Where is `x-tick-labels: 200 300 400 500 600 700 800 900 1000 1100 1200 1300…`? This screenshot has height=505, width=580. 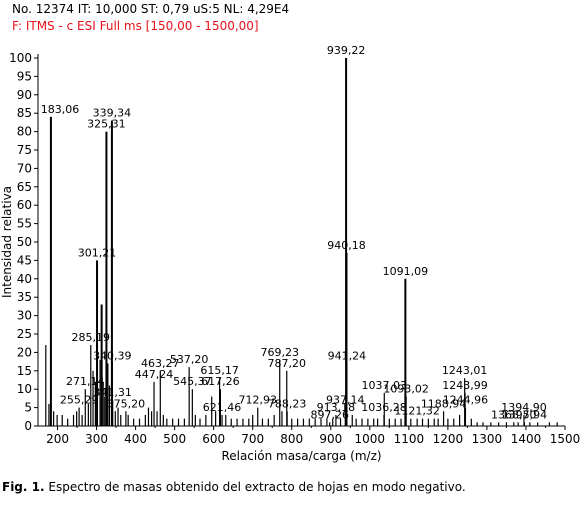 x-tick-labels: 200 300 400 500 600 700 800 900 1000 1100 1200 1300… is located at coordinates (313, 439).